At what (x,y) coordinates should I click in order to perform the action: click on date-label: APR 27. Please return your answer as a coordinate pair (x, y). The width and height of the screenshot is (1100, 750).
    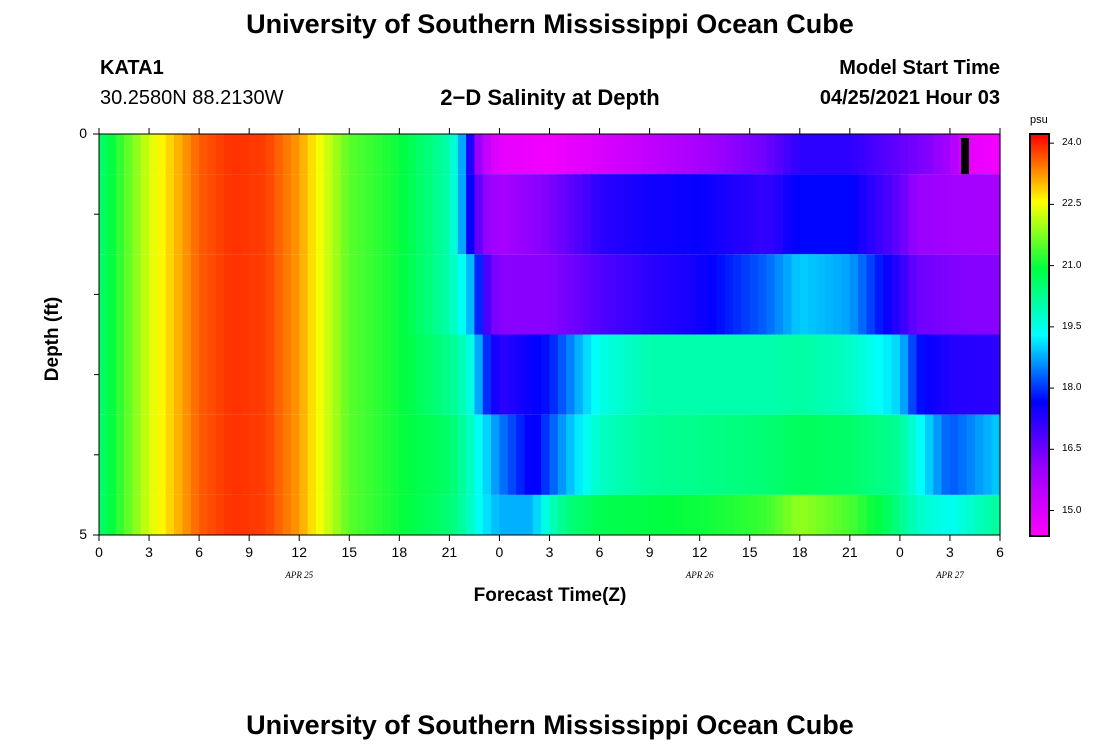
    Looking at the image, I should click on (950, 575).